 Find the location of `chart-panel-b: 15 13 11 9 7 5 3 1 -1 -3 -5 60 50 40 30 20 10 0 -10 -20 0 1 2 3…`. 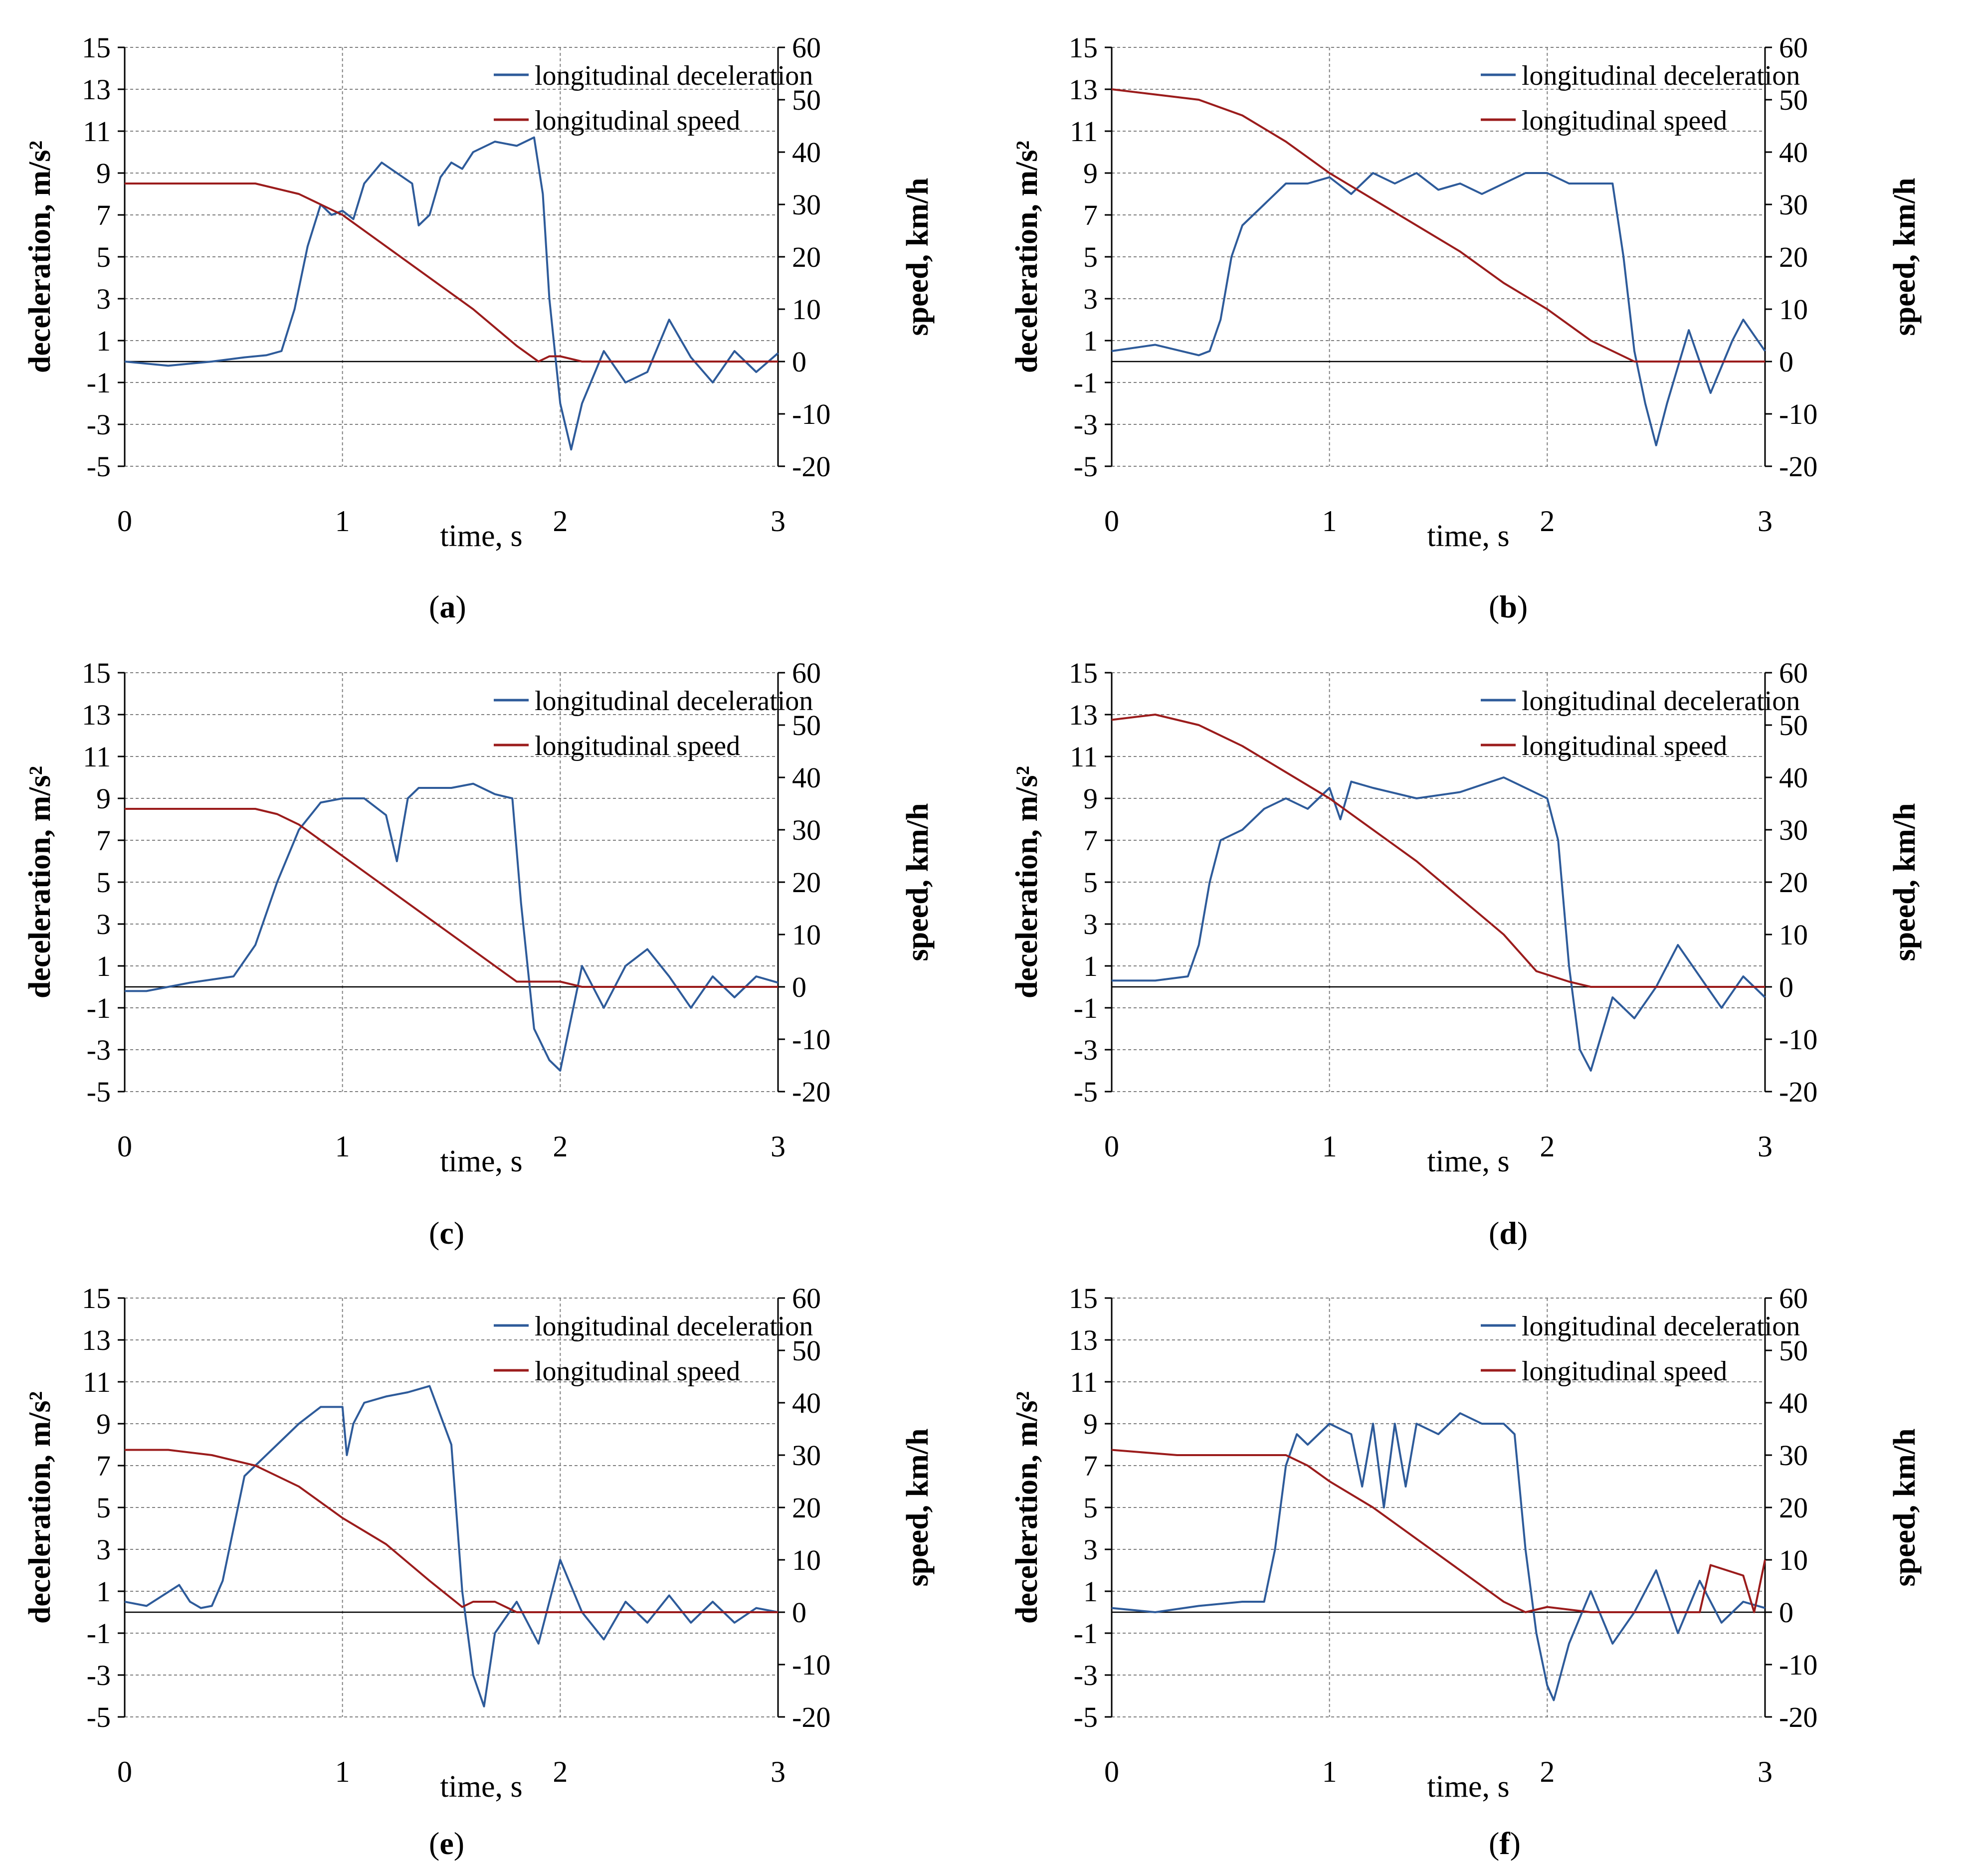

chart-panel-b: 15 13 11 9 7 5 3 1 -1 -3 -5 60 50 40 30 20 10 0 -10 -20 0 1 2 3… is located at coordinates (1466, 292).